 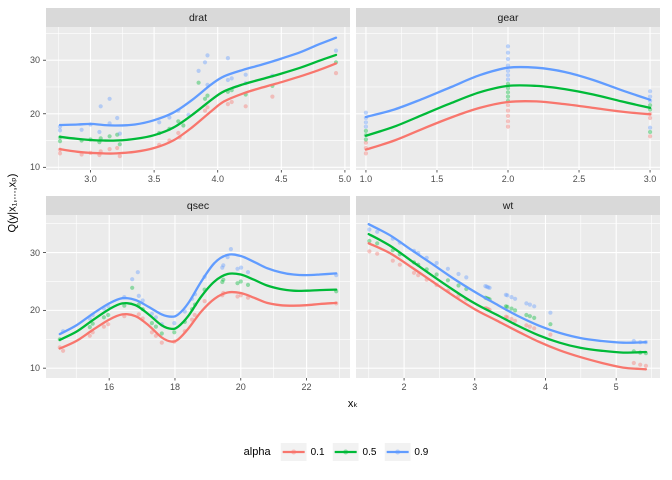 I want to click on facet-panel-drat, so click(x=196, y=100).